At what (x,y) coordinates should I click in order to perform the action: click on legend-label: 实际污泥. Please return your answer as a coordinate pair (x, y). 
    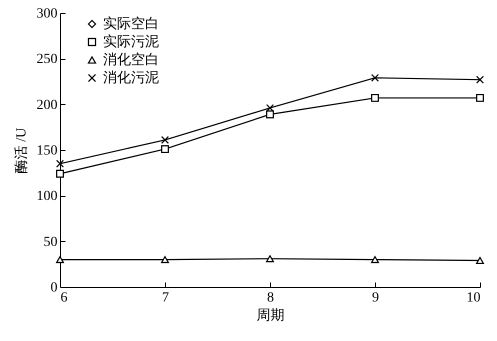
    Looking at the image, I should click on (131, 42).